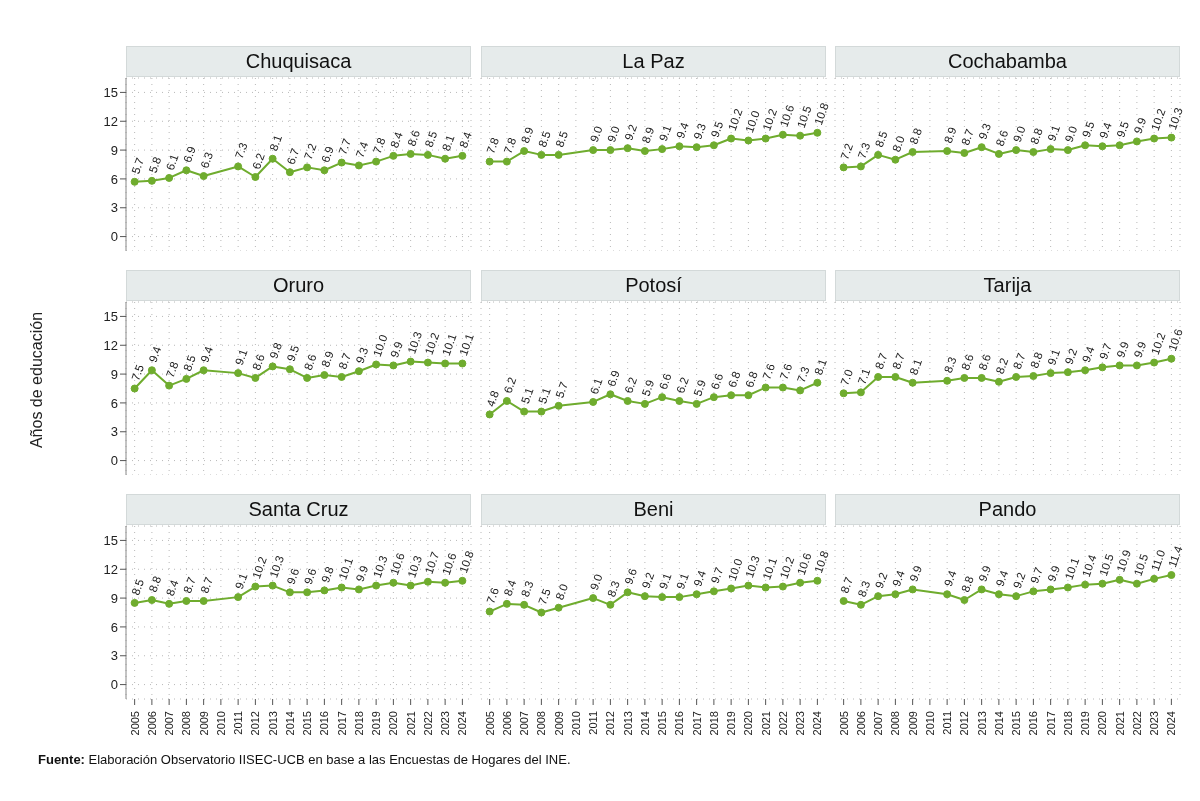 This screenshot has width=1200, height=801. What do you see at coordinates (206, 160) in the screenshot?
I see `data-label: 6.3` at bounding box center [206, 160].